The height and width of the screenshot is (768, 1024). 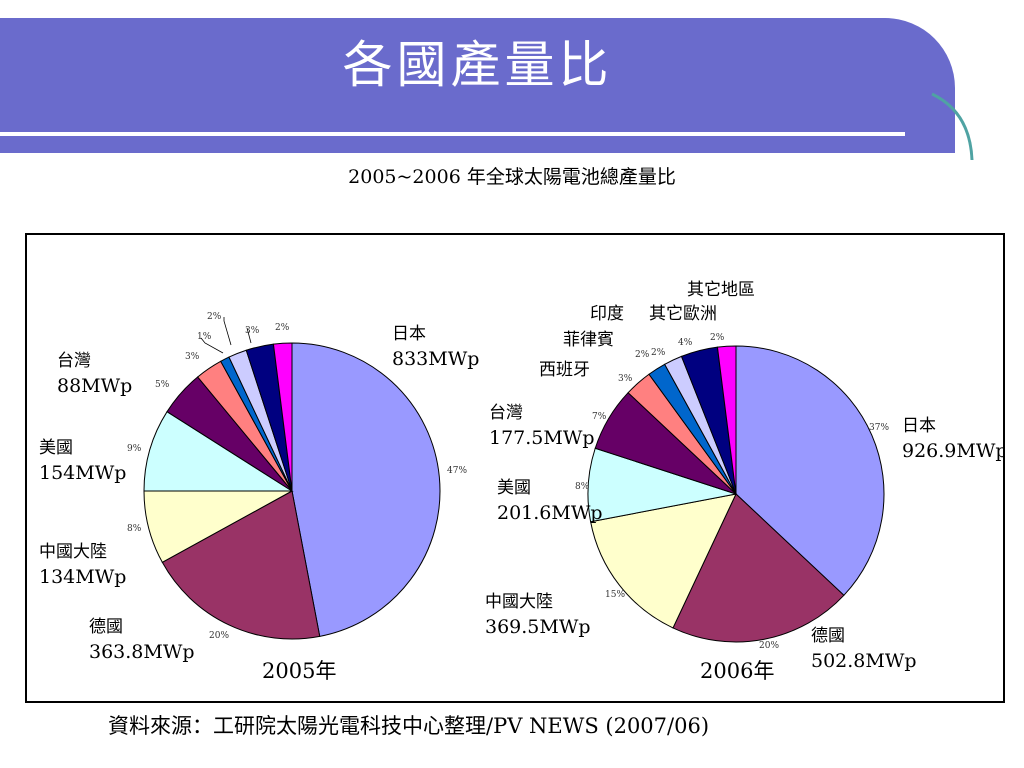 I want to click on pct-label-1-0: 37%, so click(x=879, y=428).